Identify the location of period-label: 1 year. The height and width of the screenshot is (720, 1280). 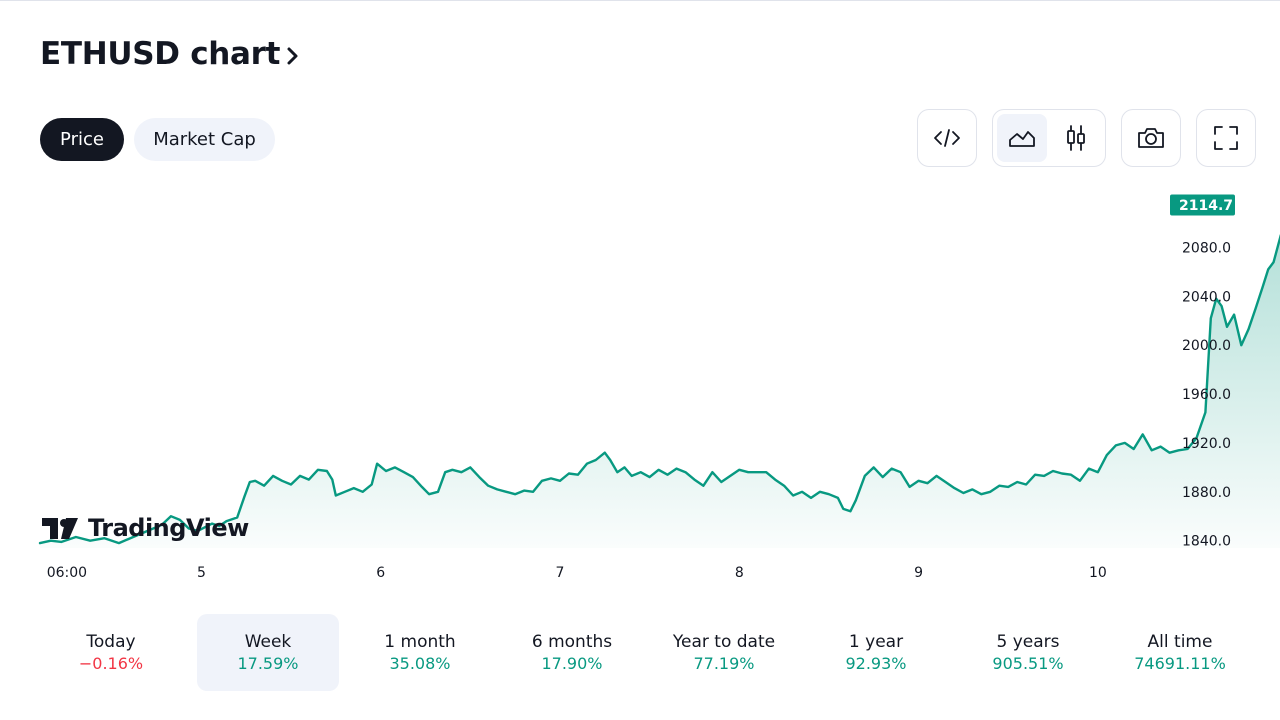
(876, 641).